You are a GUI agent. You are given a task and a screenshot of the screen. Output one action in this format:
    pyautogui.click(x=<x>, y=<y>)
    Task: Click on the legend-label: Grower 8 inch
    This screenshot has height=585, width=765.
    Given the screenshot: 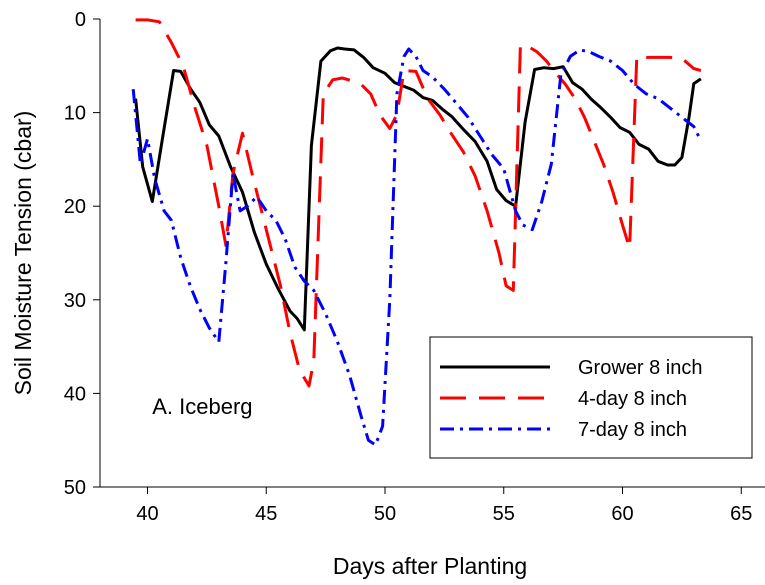 What is the action you would take?
    pyautogui.click(x=640, y=368)
    